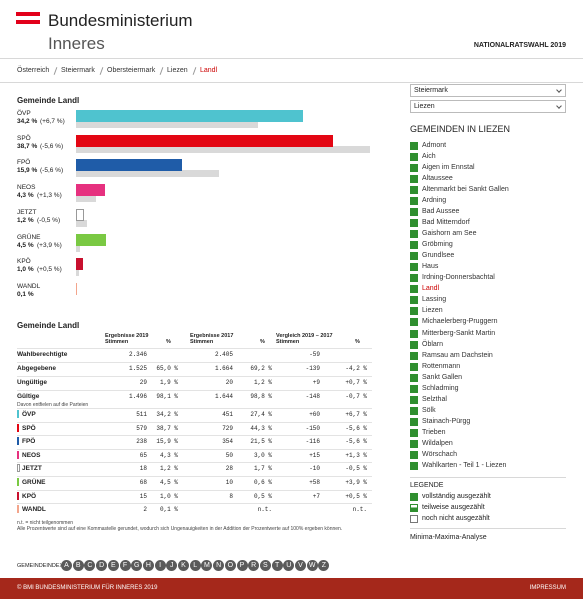  What do you see at coordinates (25, 220) in the screenshot?
I see `party-share: 1,2 %` at bounding box center [25, 220].